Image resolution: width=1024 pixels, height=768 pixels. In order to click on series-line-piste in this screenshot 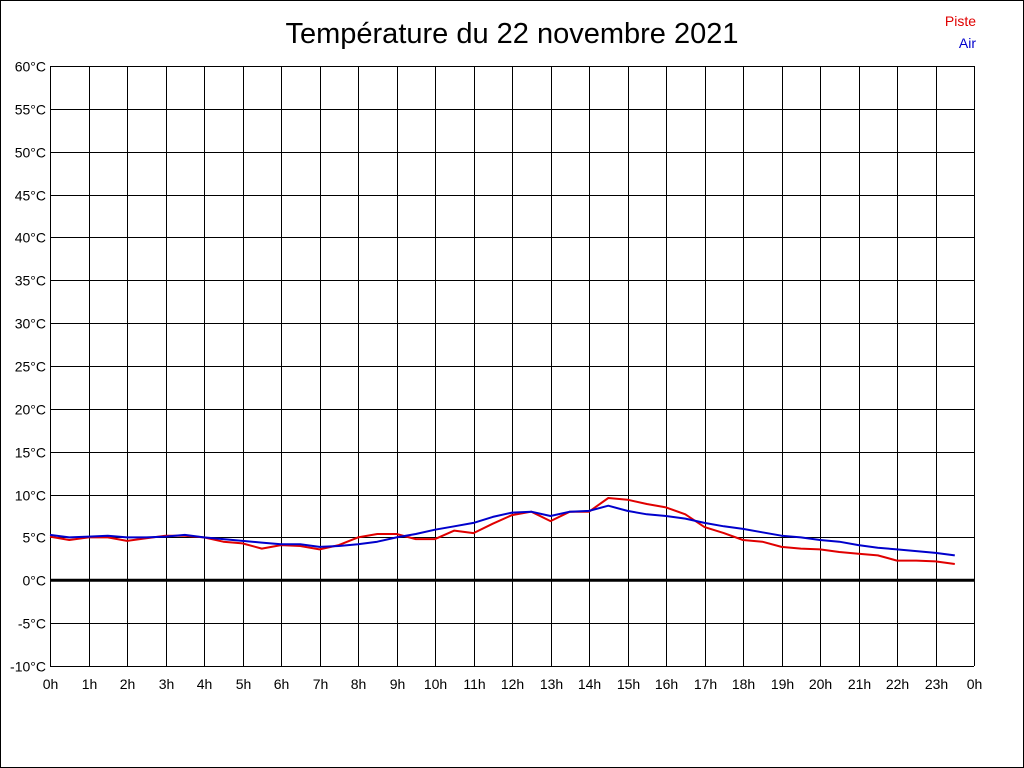, I will do `click(502, 531)`.